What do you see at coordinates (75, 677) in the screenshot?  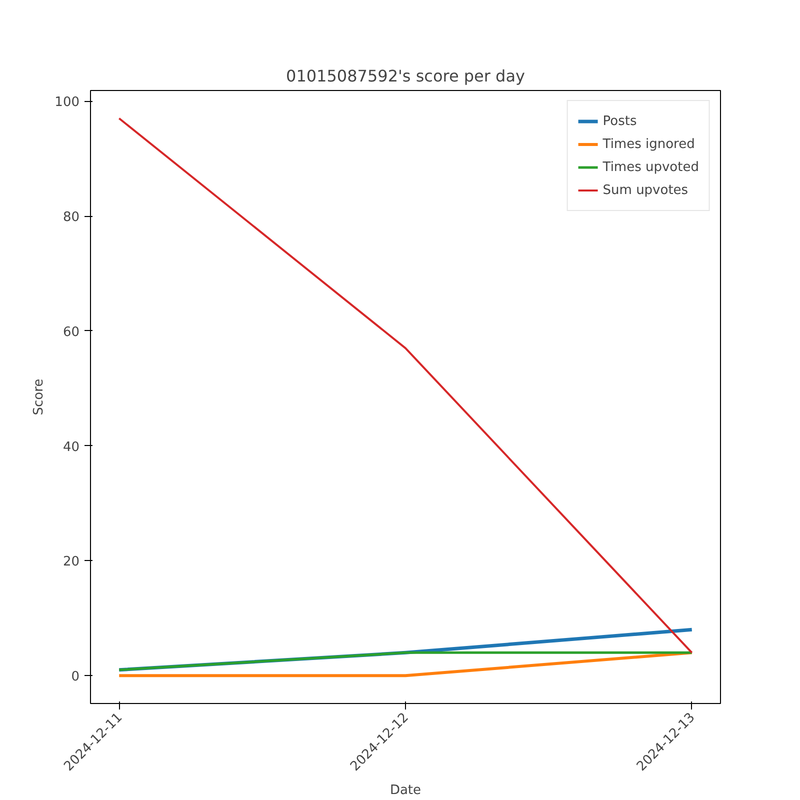 I see `y-tick-label: 0` at bounding box center [75, 677].